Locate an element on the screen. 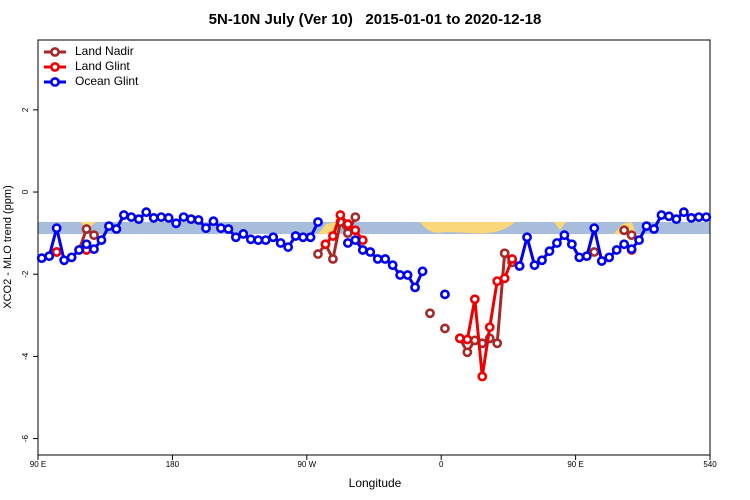  x-tick-label: 90 E is located at coordinates (38, 464).